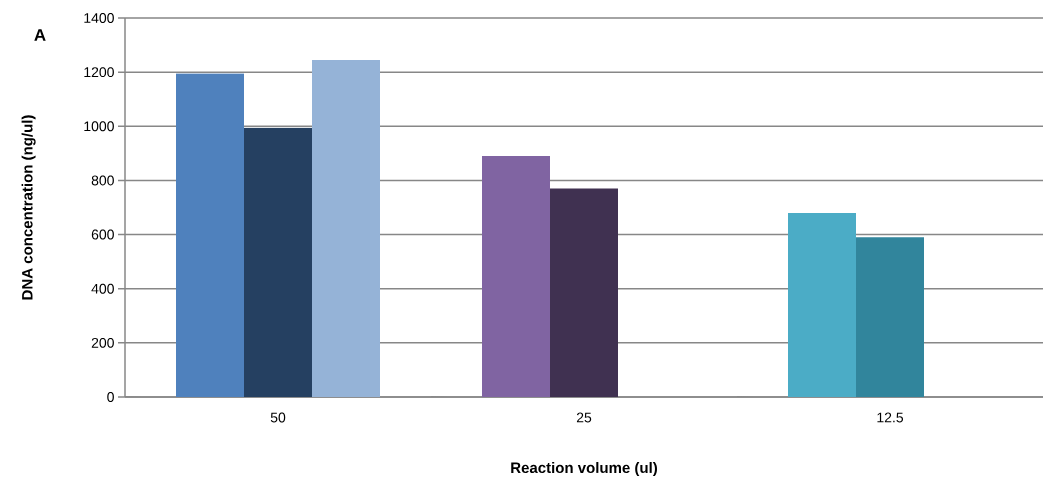 The image size is (1044, 488). Describe the element at coordinates (890, 417) in the screenshot. I see `x-tick-label: 12.5` at that location.